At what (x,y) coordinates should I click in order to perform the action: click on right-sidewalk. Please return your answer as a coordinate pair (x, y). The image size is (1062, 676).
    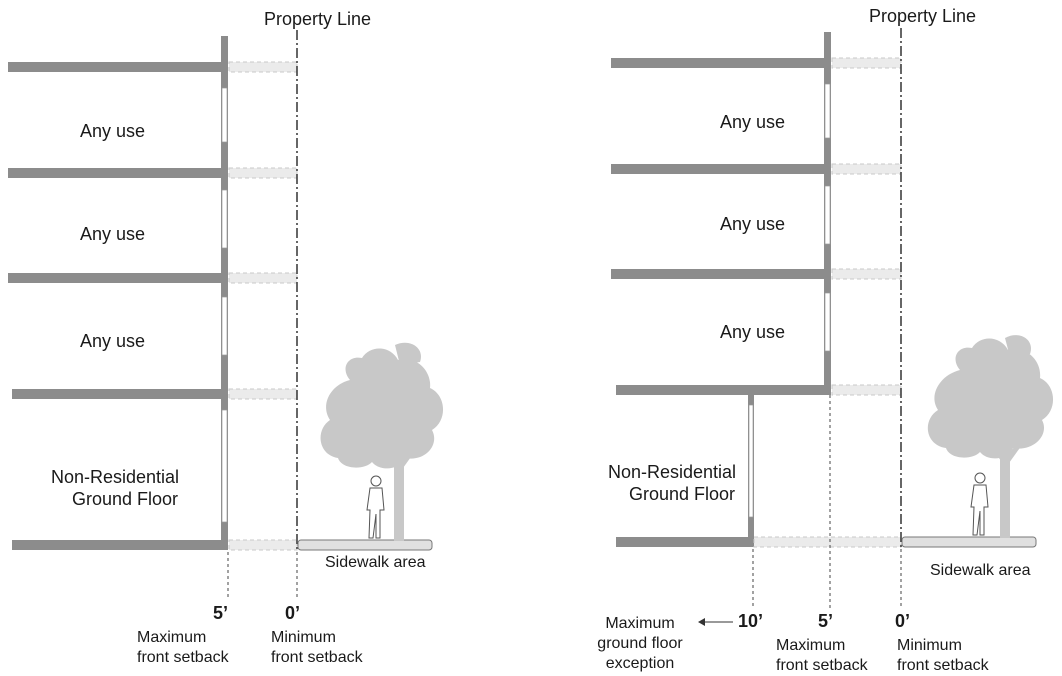
    Looking at the image, I should click on (969, 542).